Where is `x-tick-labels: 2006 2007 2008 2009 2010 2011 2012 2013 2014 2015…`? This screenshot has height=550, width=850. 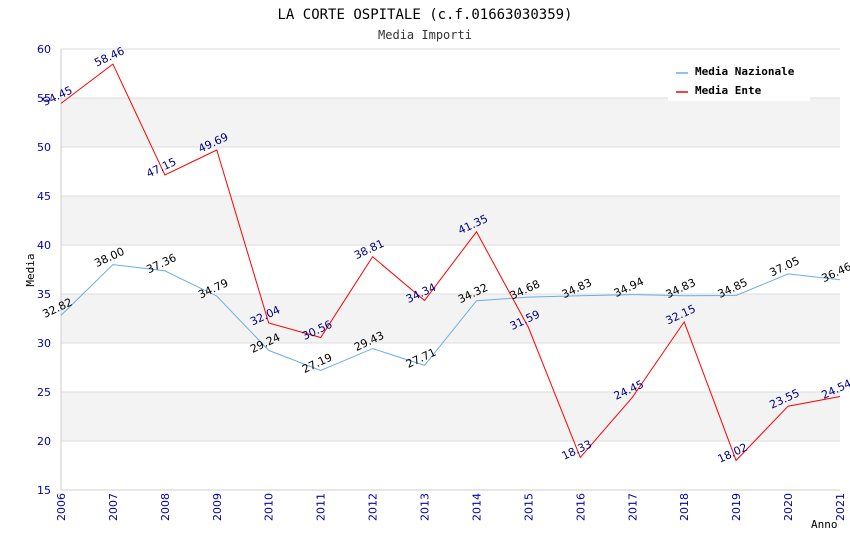
x-tick-labels: 2006 2007 2008 2009 2010 2011 2012 2013 2014 2015… is located at coordinates (451, 507).